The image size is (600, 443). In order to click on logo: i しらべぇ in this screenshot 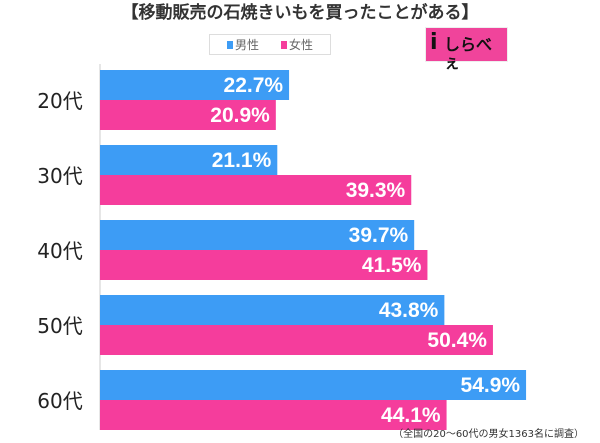, I will do `click(466, 49)`.